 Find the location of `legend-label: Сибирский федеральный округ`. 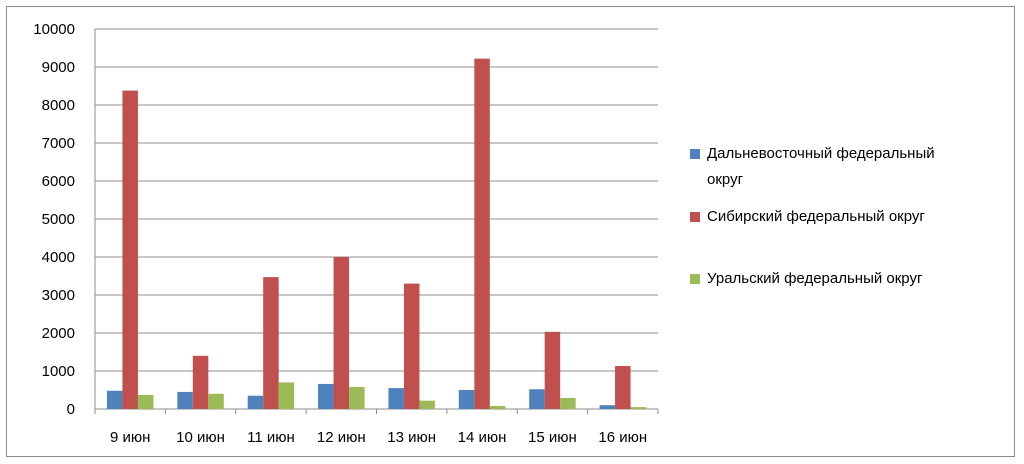

legend-label: Сибирский федеральный округ is located at coordinates (816, 216).